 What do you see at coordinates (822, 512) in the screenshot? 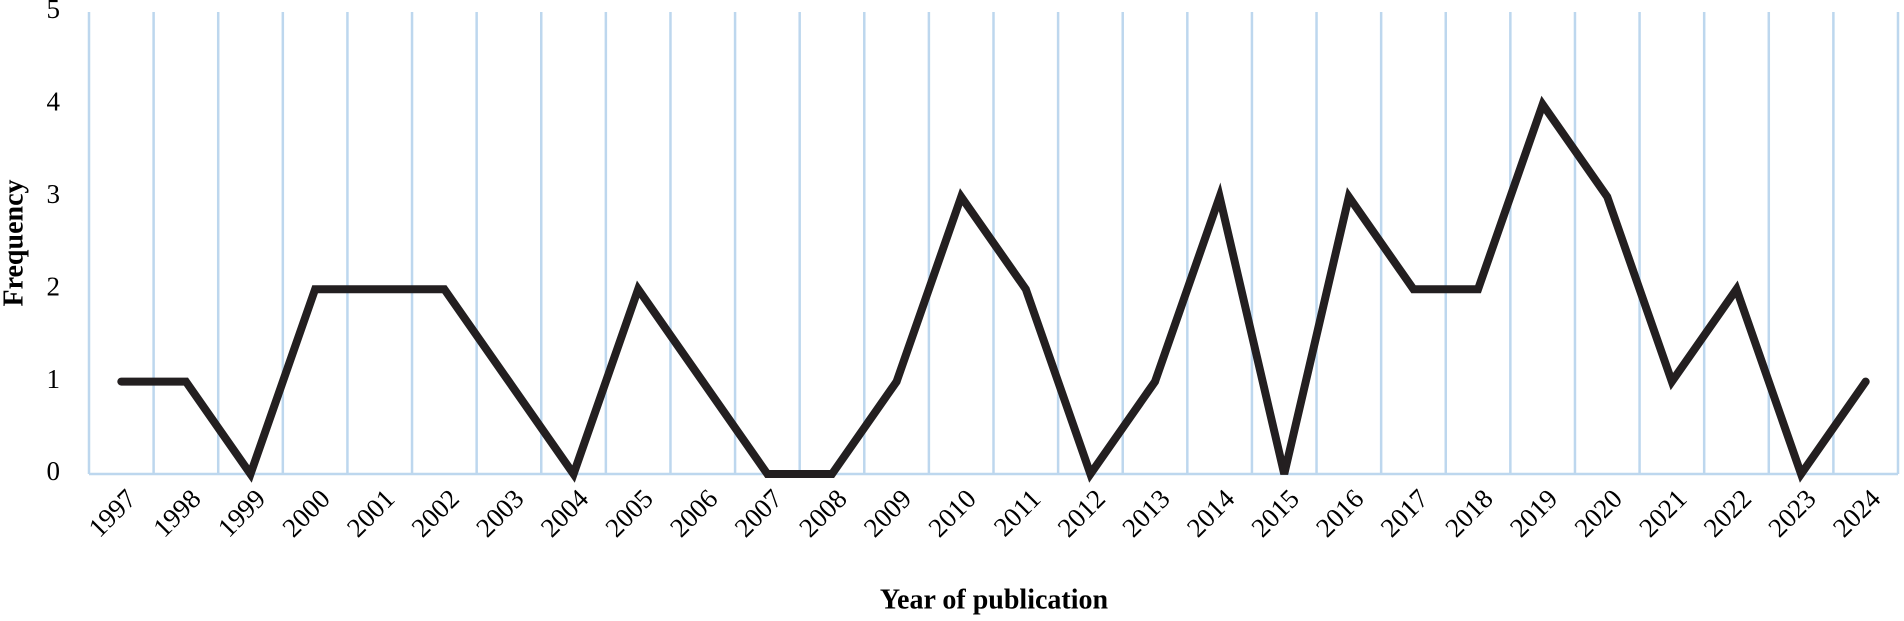
I see `x-tick-label: 2008` at bounding box center [822, 512].